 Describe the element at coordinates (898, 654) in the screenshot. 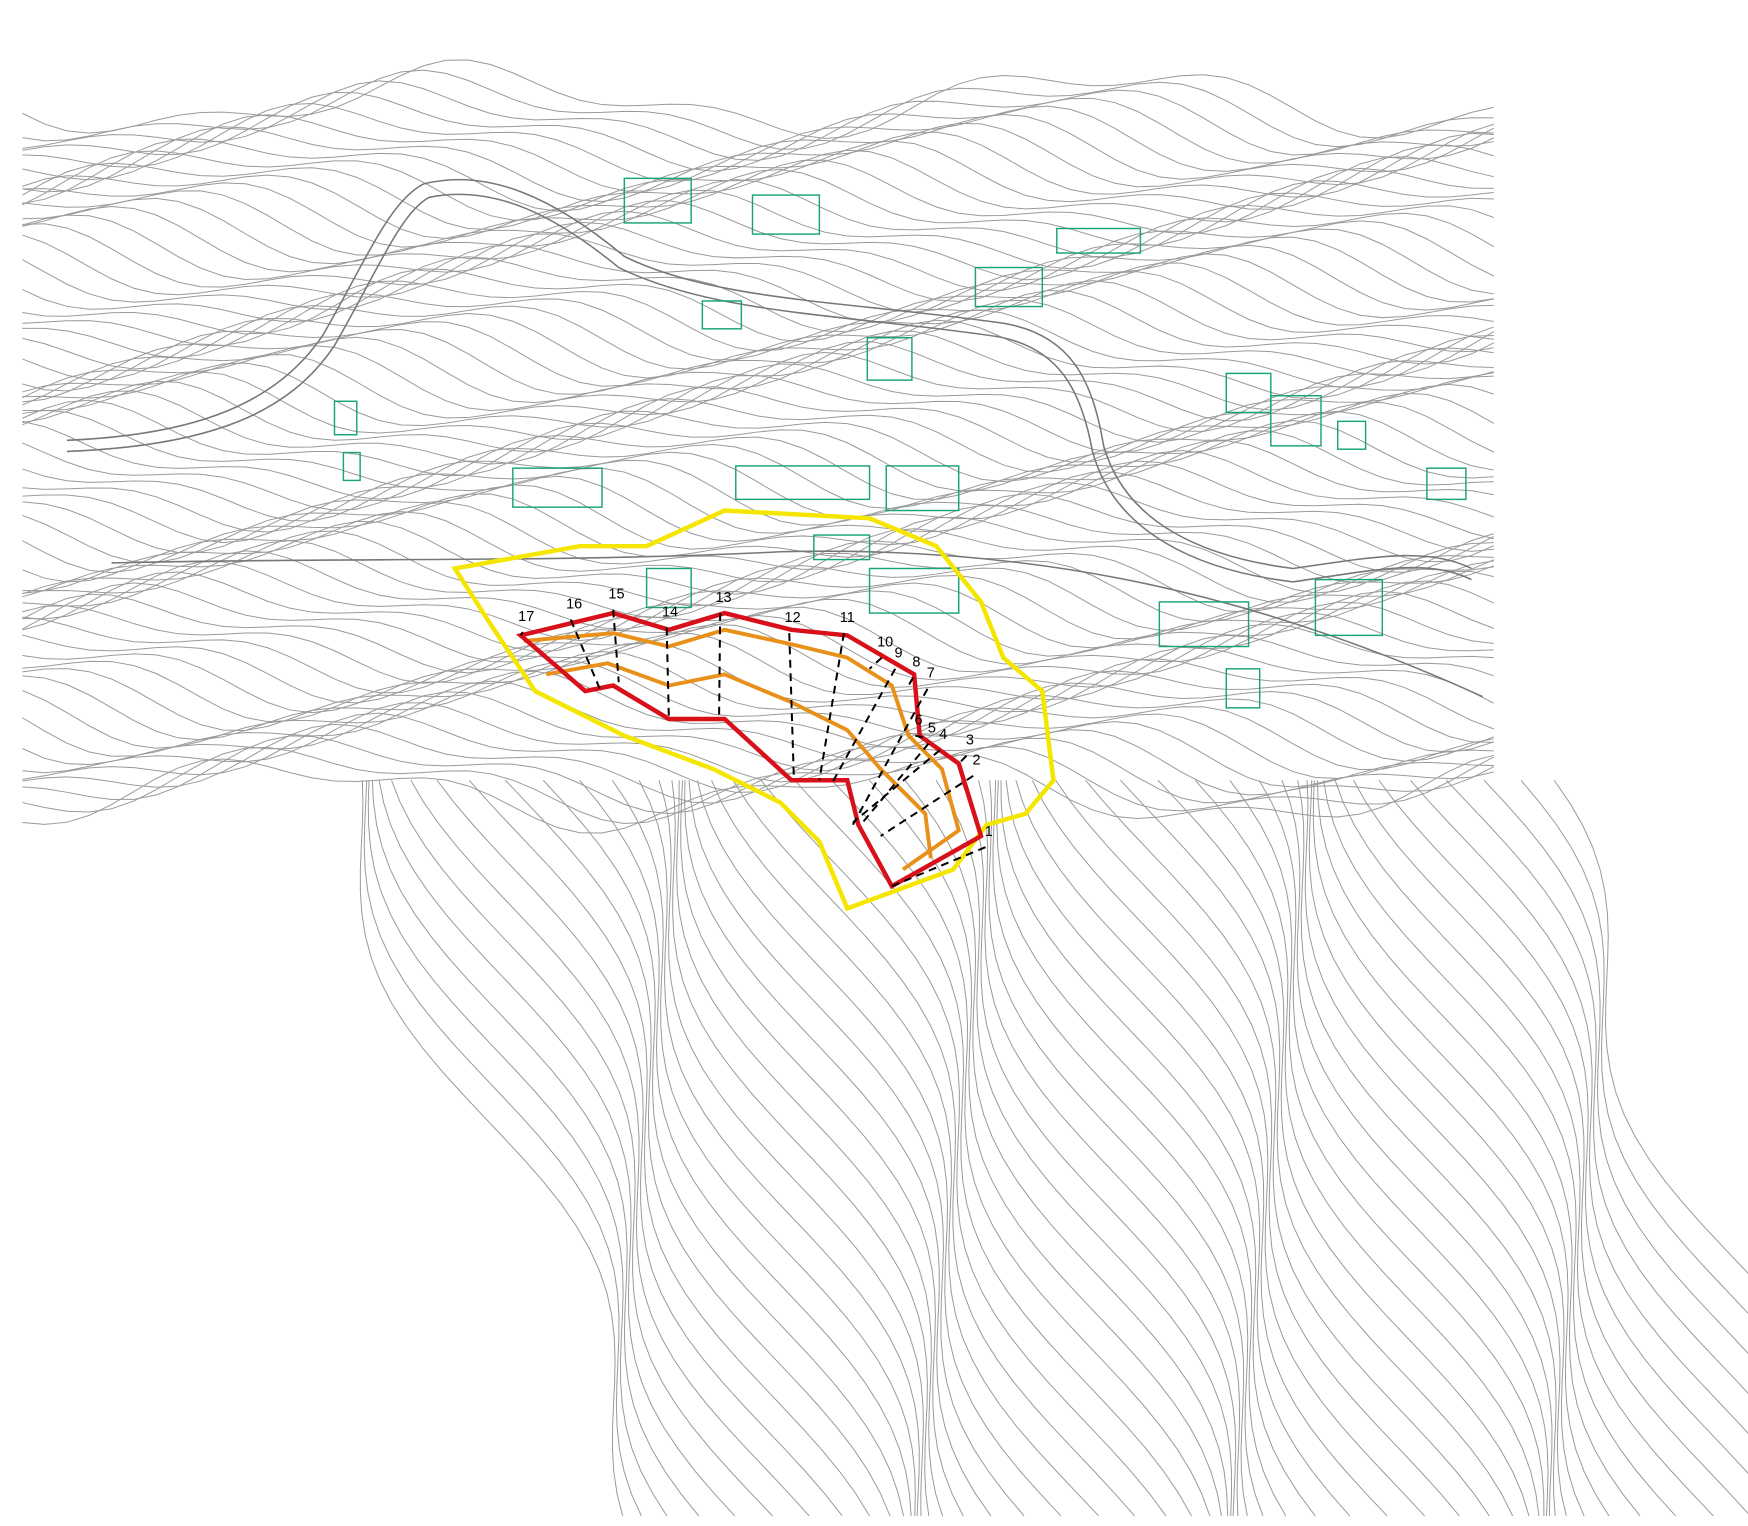

I see `section-label: 9` at that location.